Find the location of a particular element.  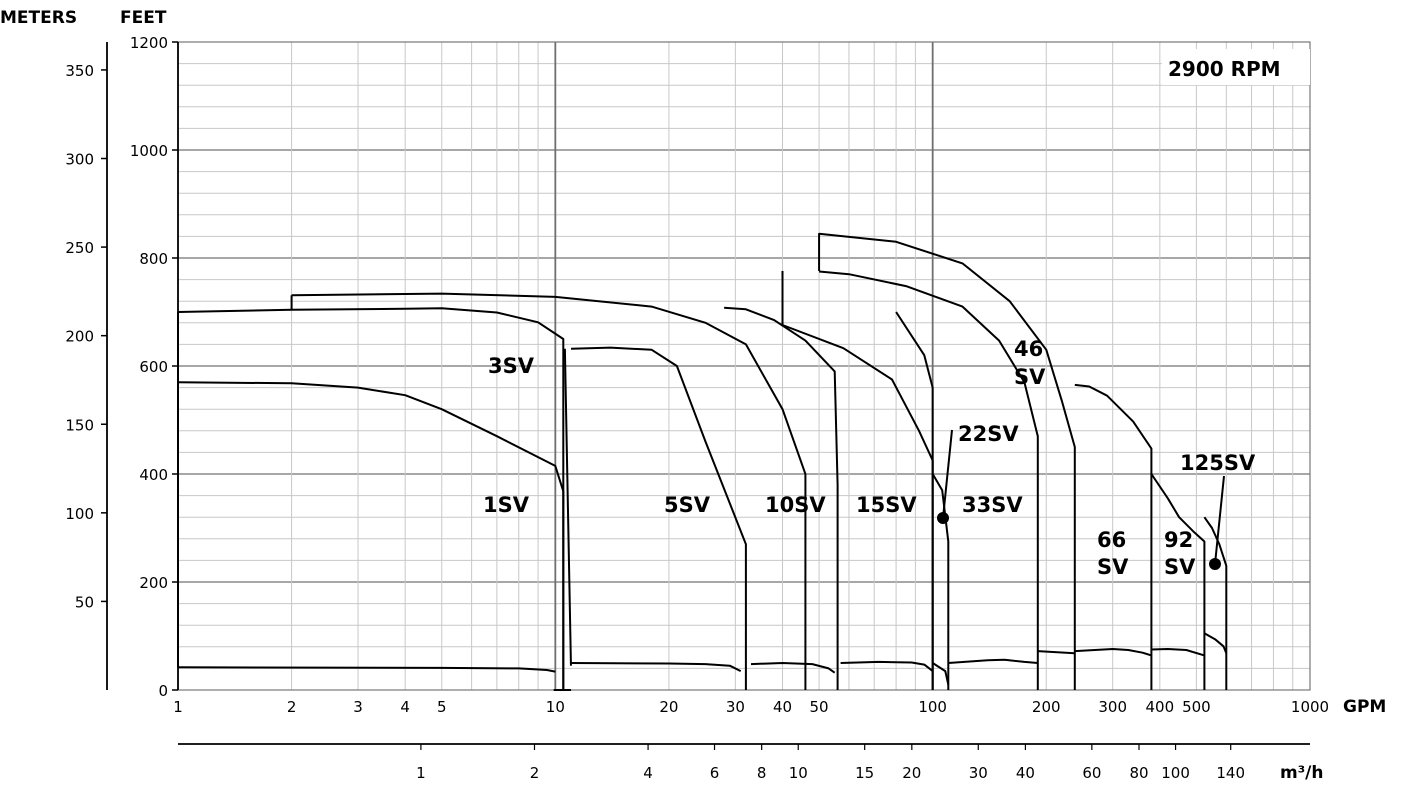

gpm-tick-label: 2 is located at coordinates (292, 707).